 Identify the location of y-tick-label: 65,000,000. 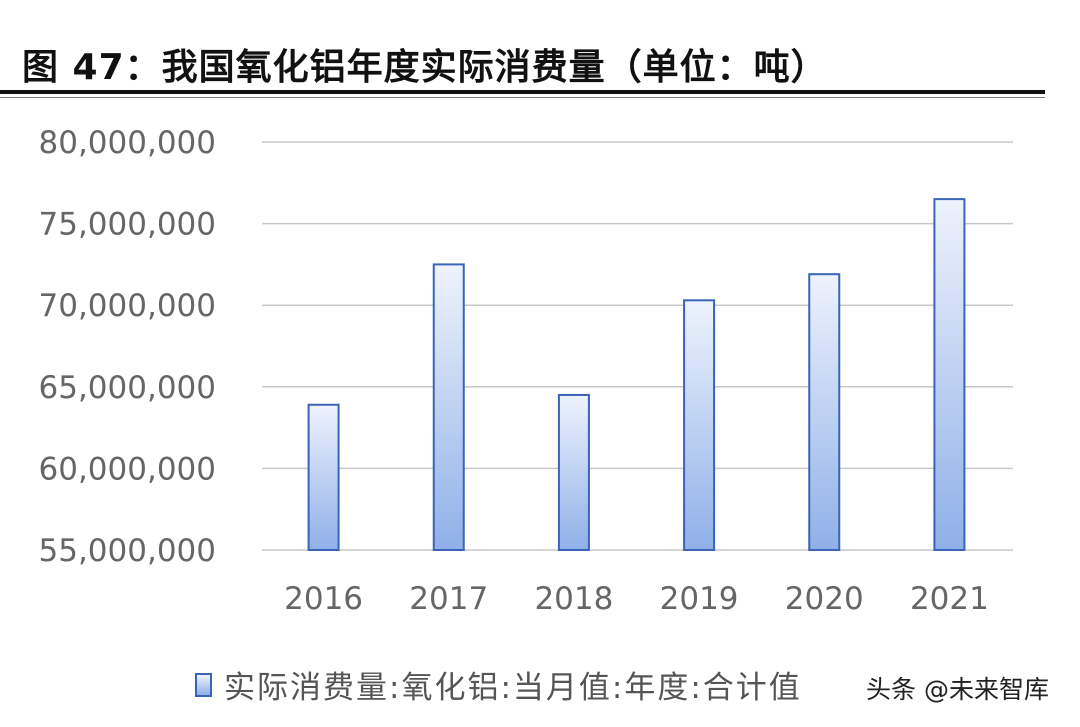
(128, 388).